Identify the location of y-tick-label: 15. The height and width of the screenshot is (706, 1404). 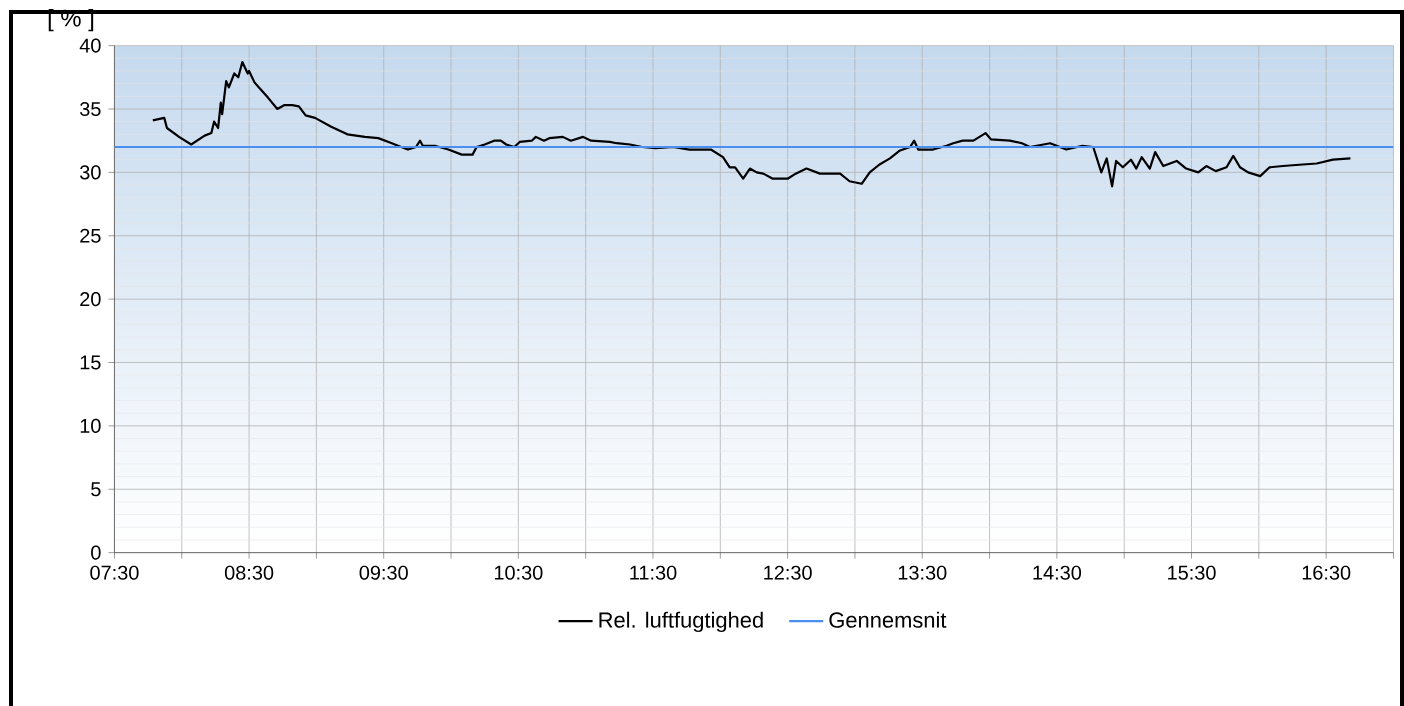
(90, 362).